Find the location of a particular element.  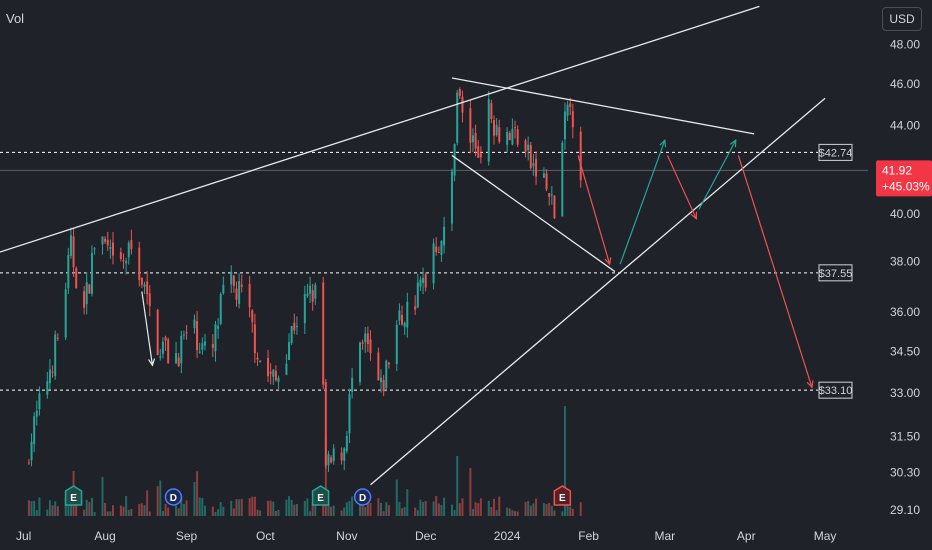

trend-line-wedge-bottom is located at coordinates (533, 213).